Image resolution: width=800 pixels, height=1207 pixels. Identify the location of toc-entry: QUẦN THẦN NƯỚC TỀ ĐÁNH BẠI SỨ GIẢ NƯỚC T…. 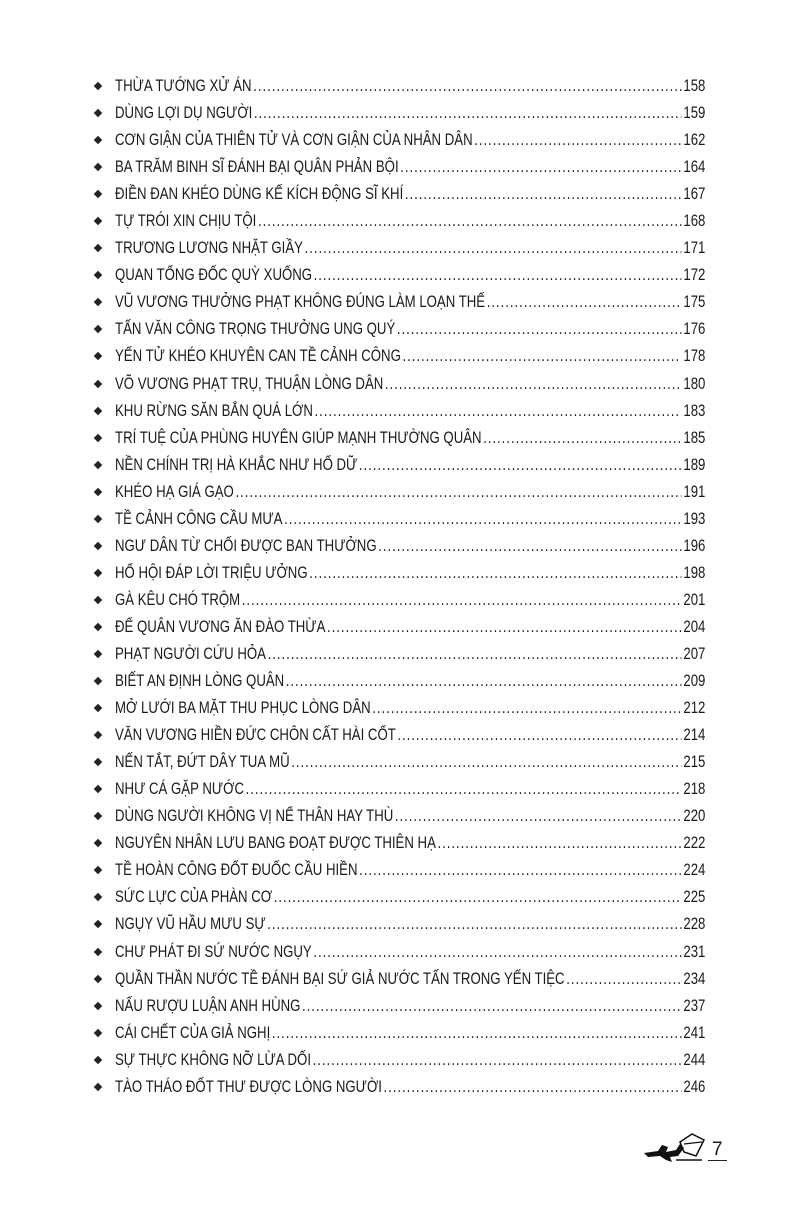
(400, 979).